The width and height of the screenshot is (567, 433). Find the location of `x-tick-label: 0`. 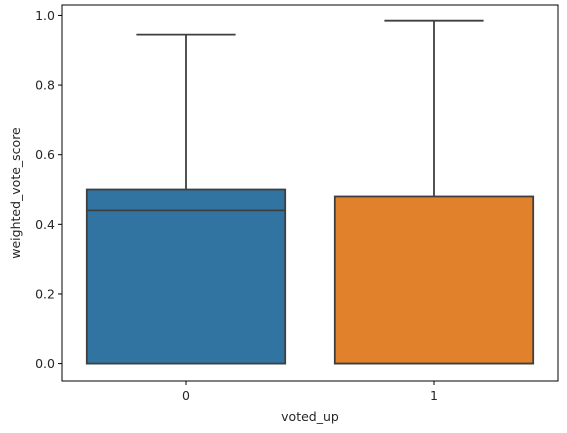

x-tick-label: 0 is located at coordinates (186, 395).